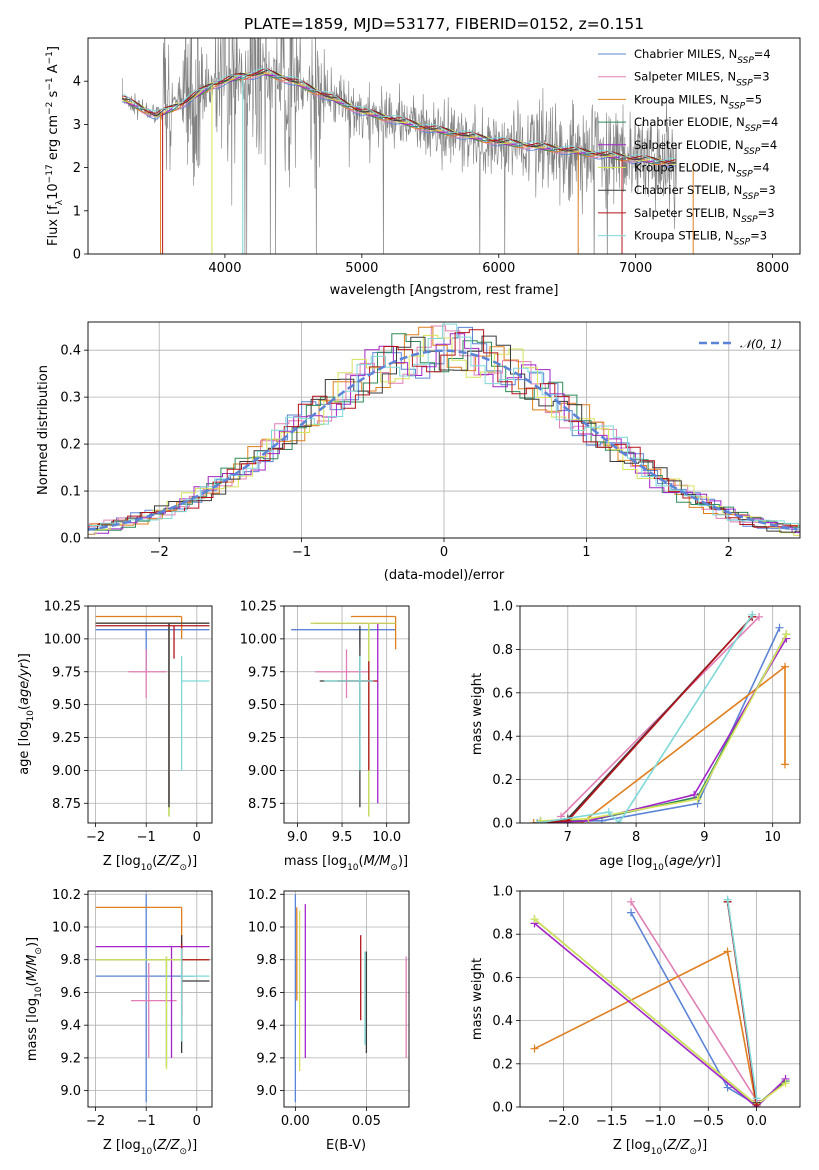  What do you see at coordinates (224, 268) in the screenshot?
I see `x-tick-label: 4000` at bounding box center [224, 268].